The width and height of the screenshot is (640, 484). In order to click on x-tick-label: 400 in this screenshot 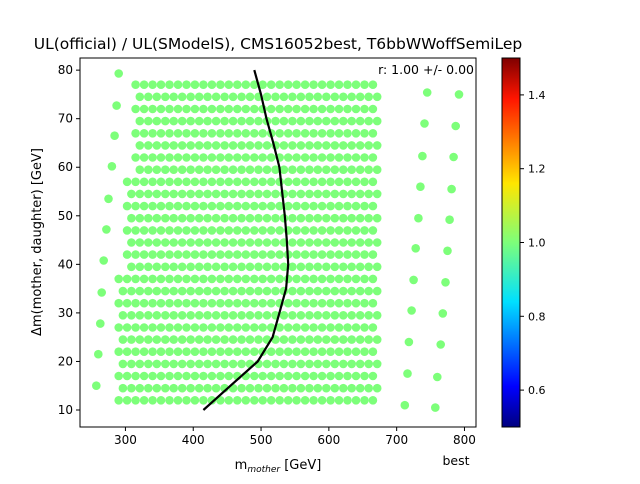, I will do `click(193, 440)`.